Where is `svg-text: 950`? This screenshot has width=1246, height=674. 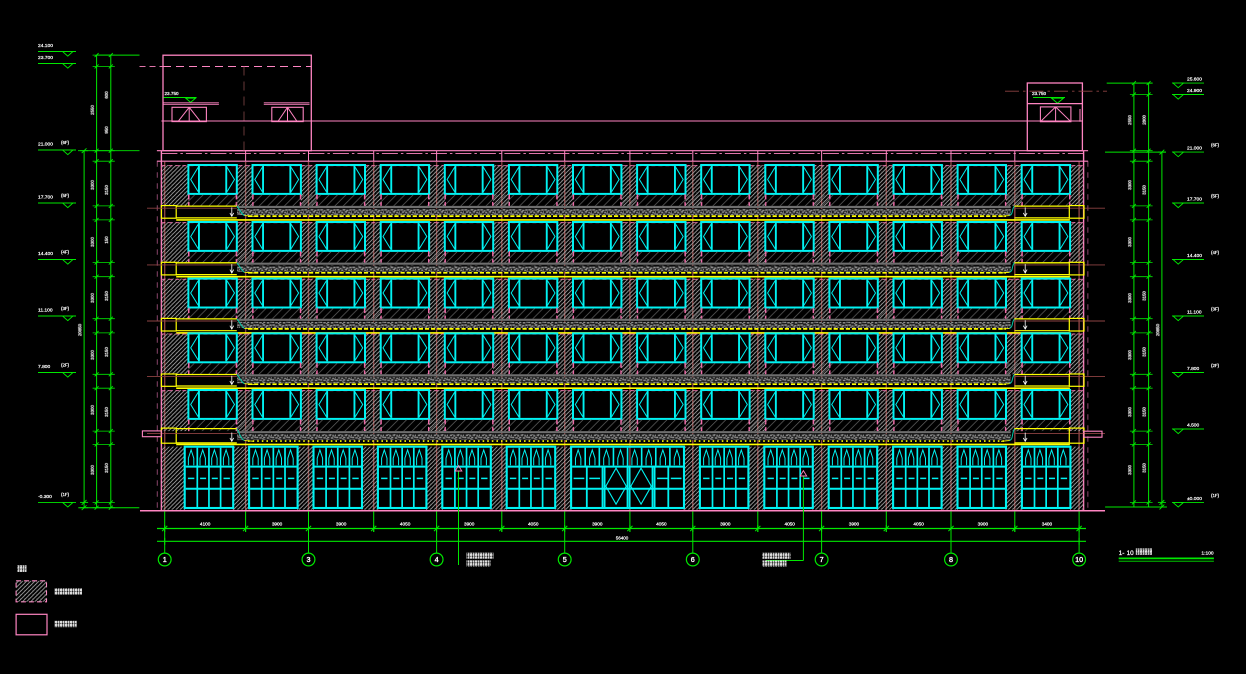
svg-text: 950 is located at coordinates (106, 130).